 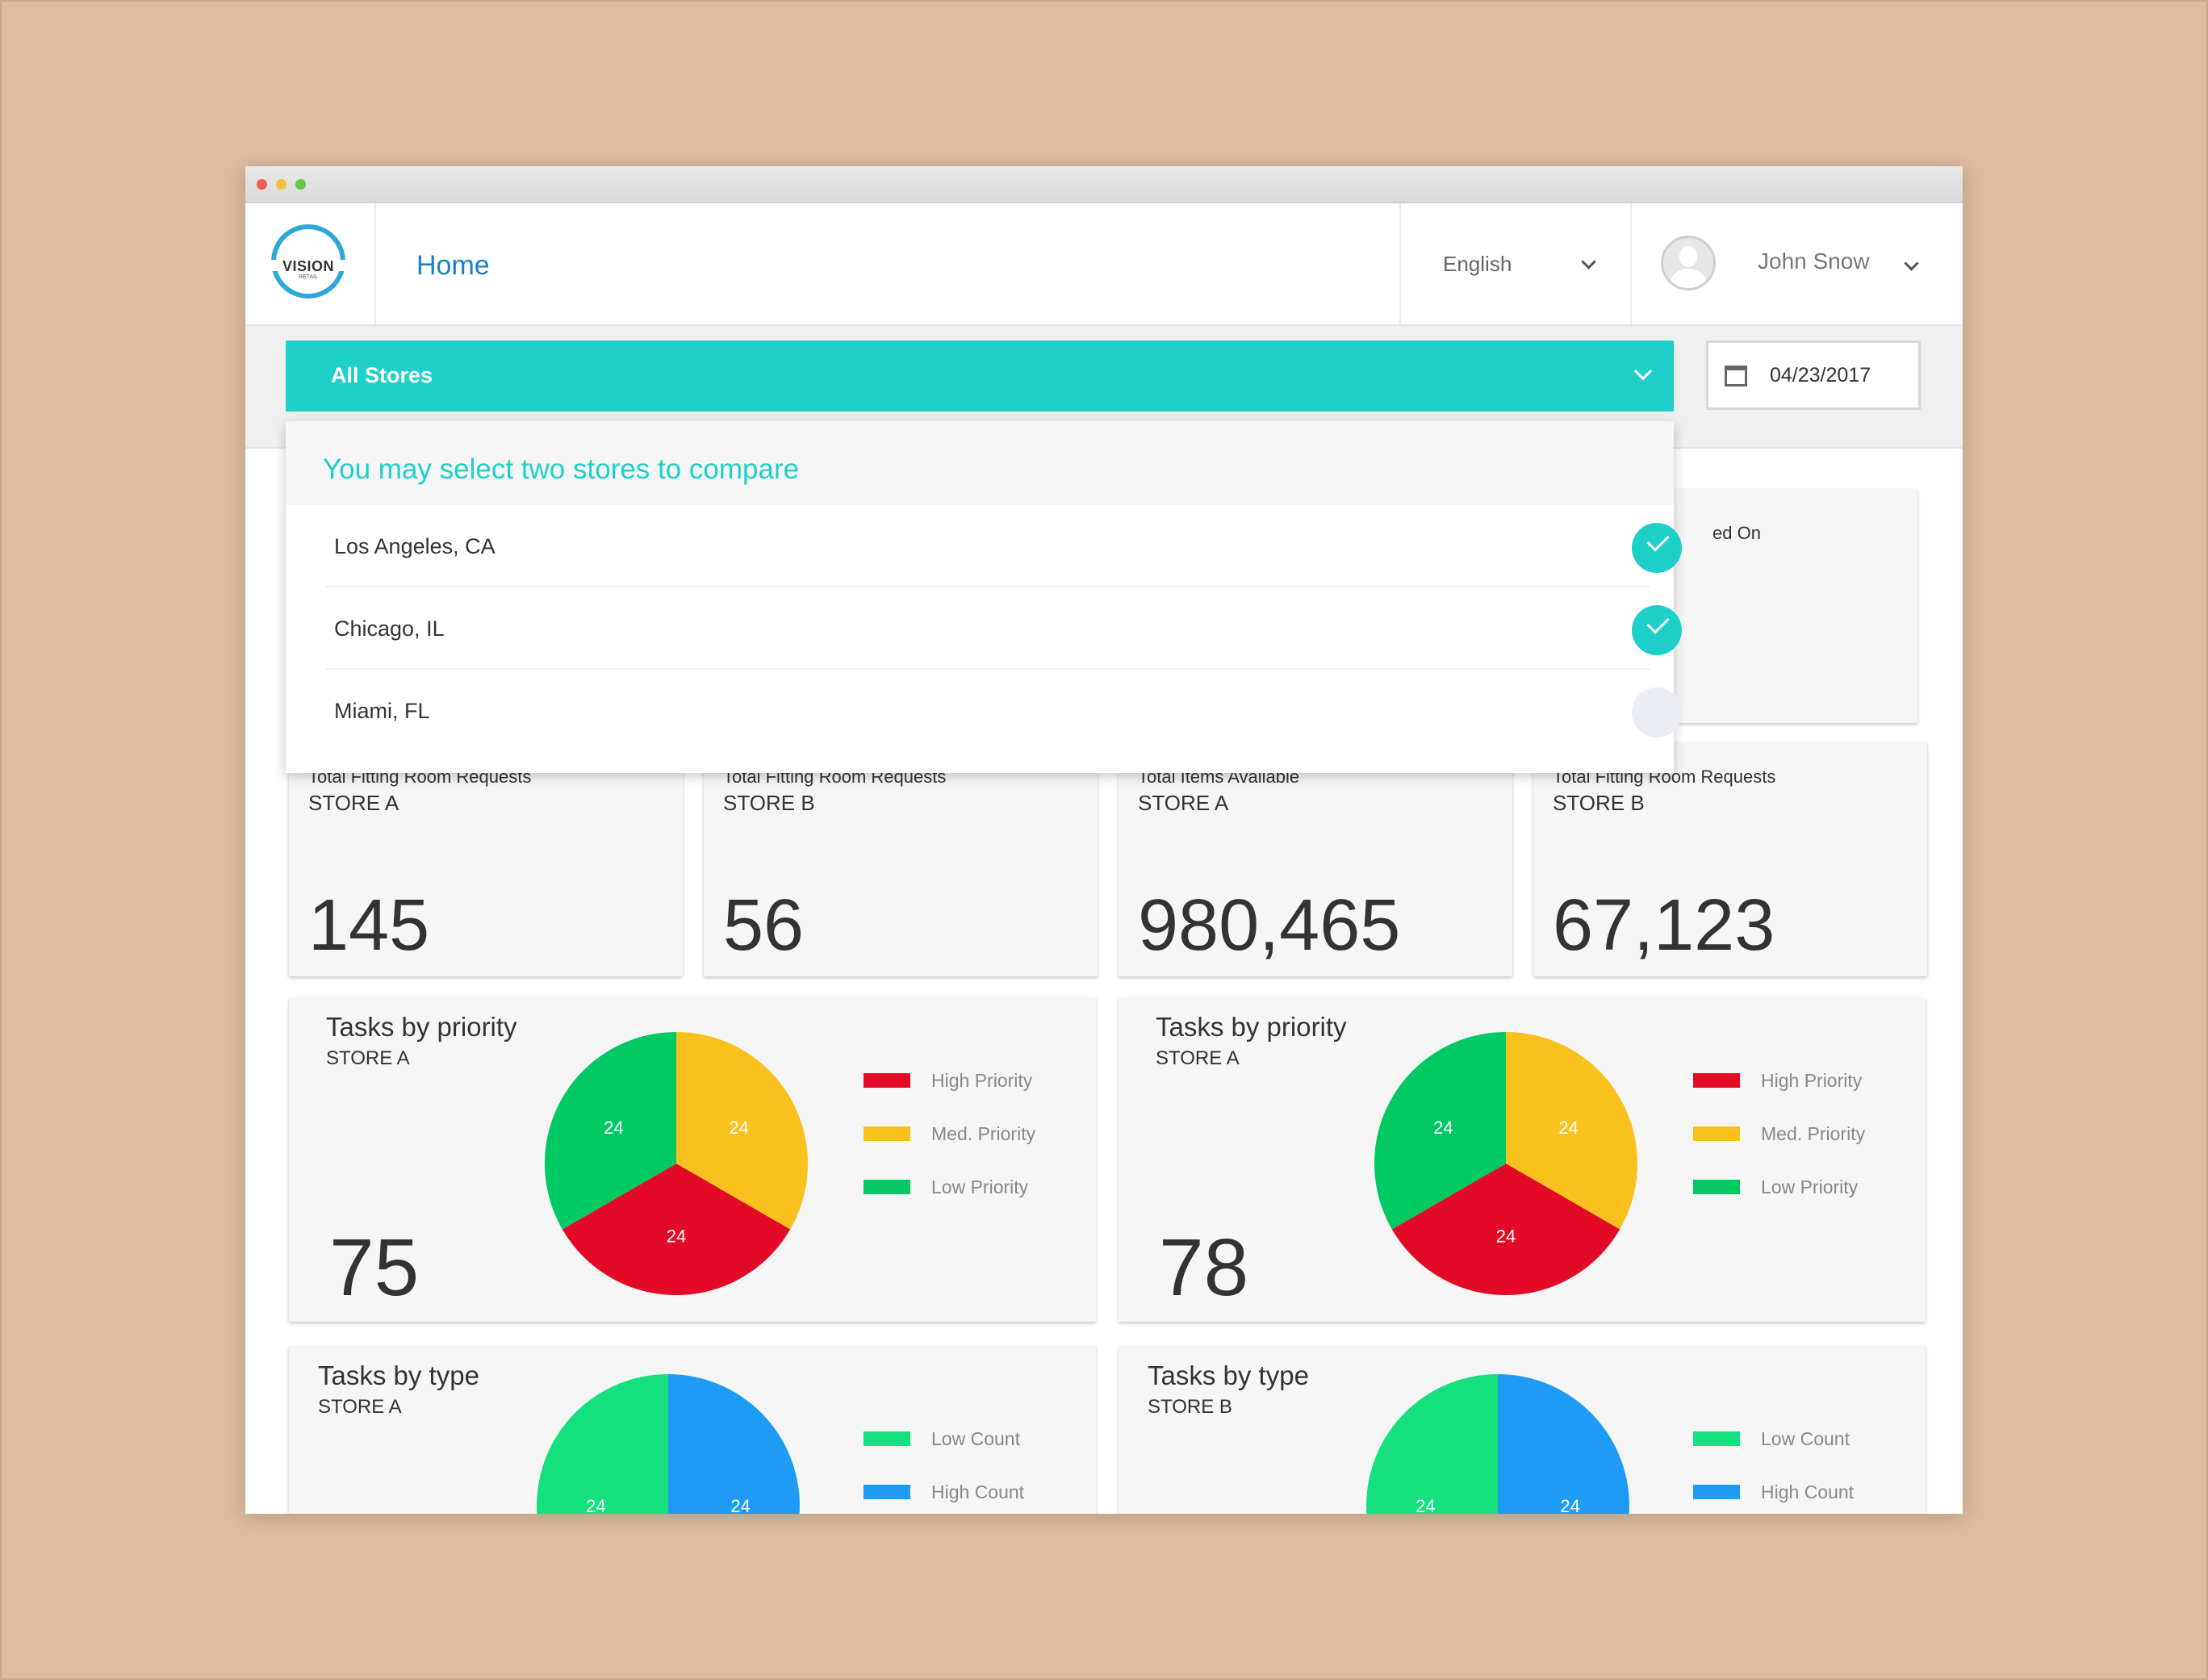 I want to click on chart-store: STORE B, so click(x=1190, y=1407).